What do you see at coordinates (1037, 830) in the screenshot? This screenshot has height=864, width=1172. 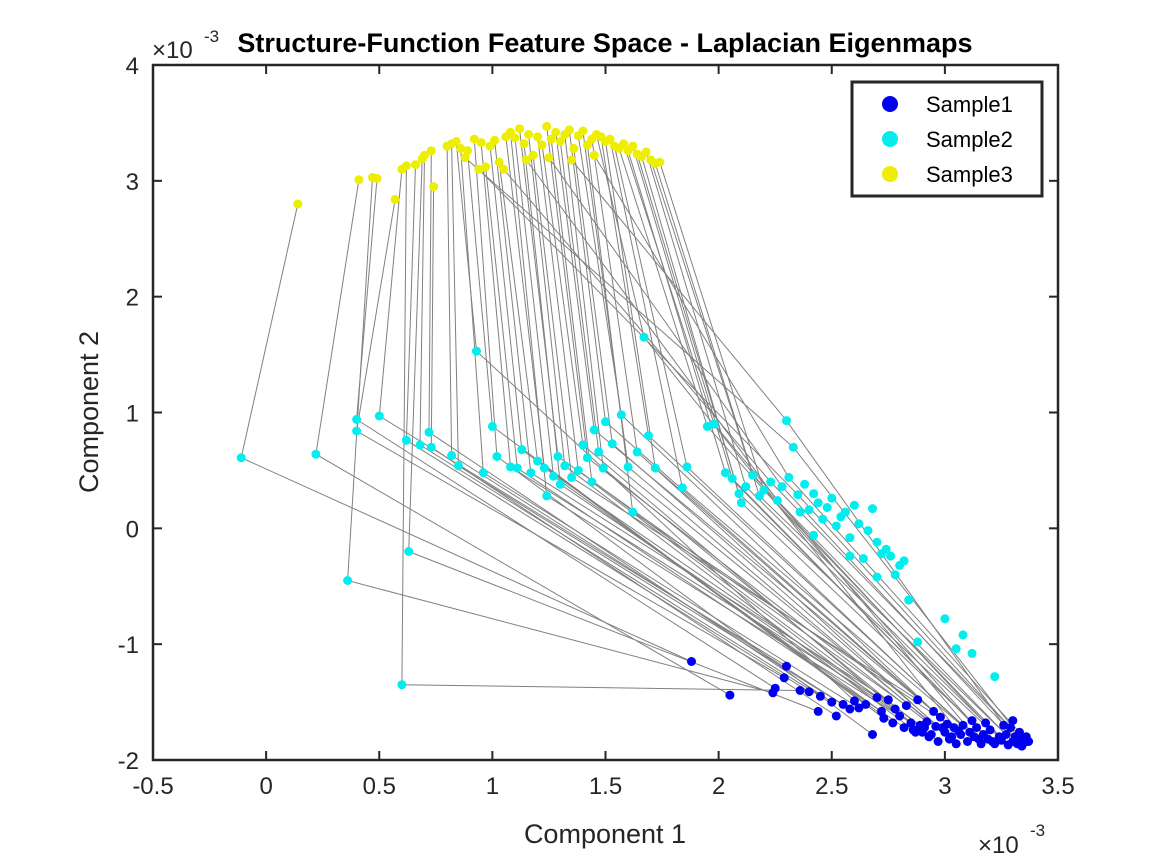 I see `x-exponent-power: -3` at bounding box center [1037, 830].